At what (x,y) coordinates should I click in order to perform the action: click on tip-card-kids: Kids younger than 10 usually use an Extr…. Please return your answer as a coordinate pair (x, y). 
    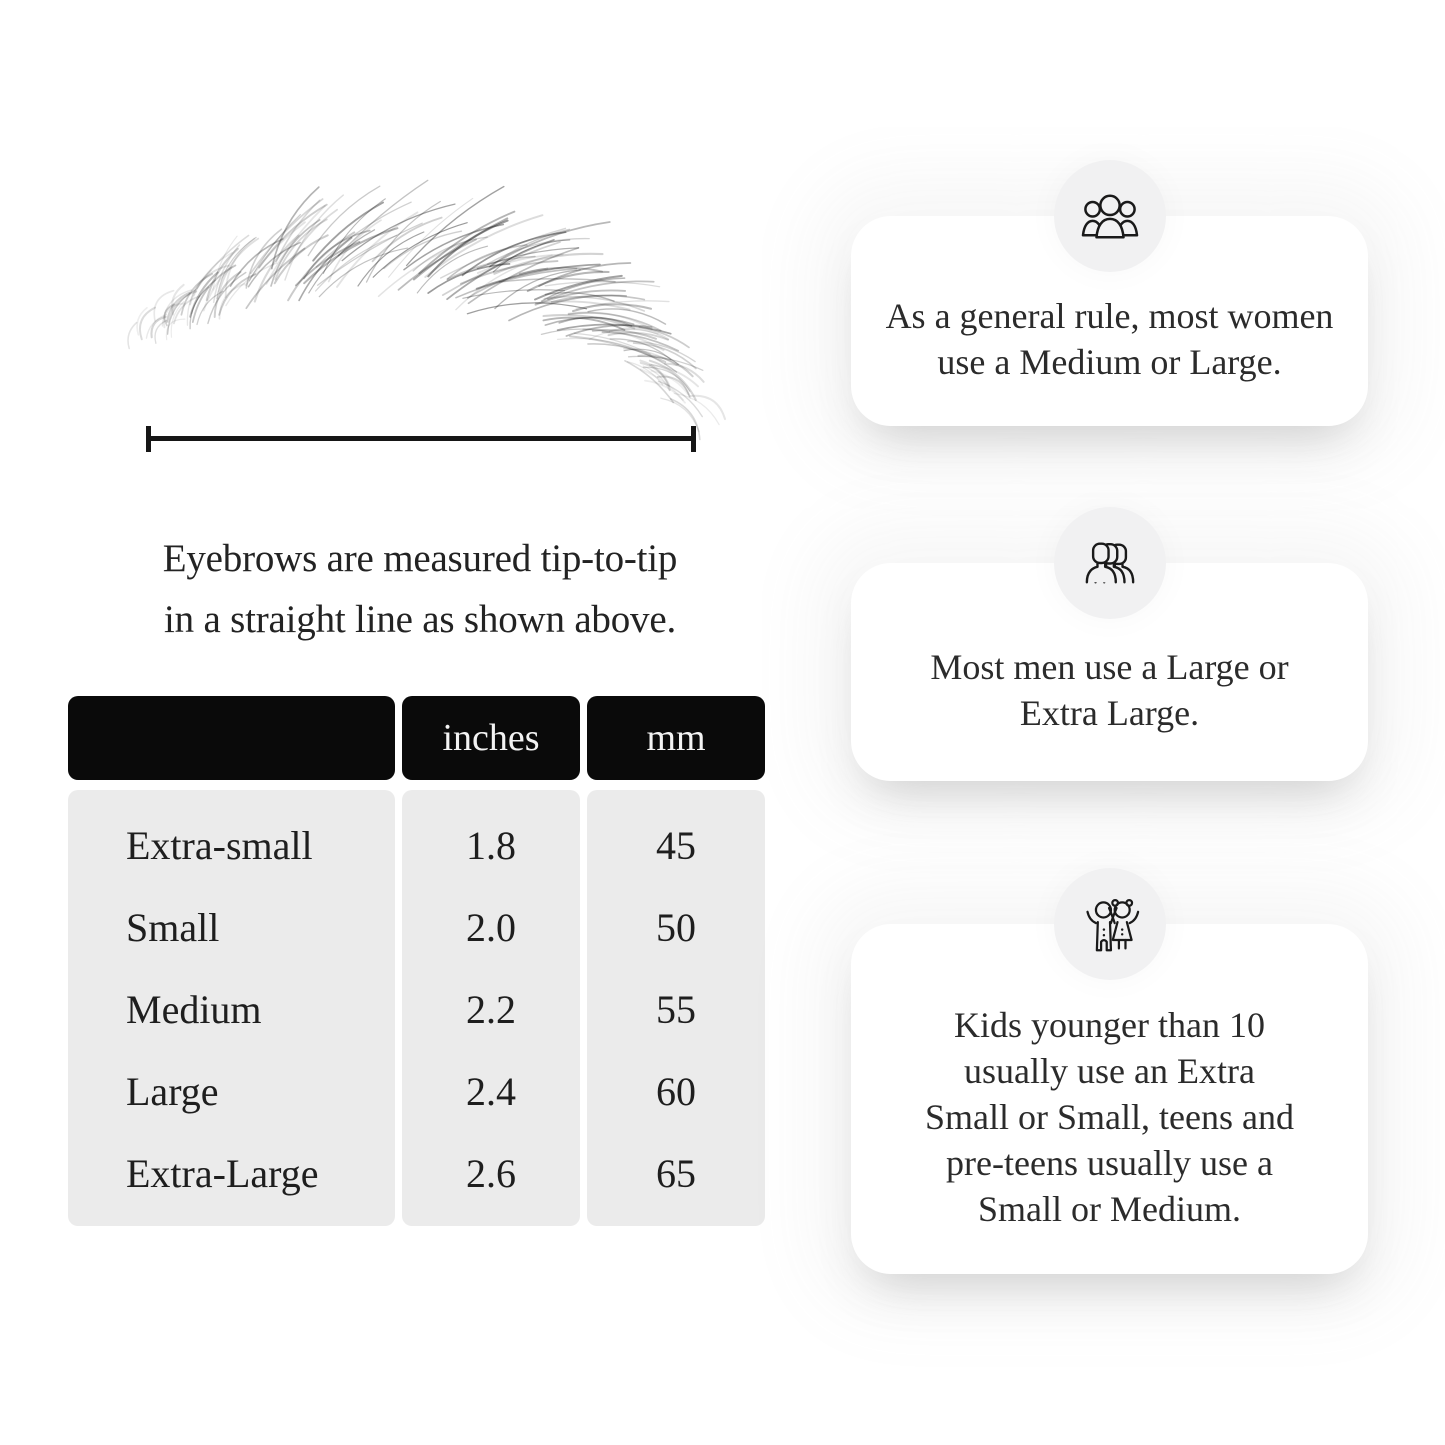
    Looking at the image, I should click on (1109, 1071).